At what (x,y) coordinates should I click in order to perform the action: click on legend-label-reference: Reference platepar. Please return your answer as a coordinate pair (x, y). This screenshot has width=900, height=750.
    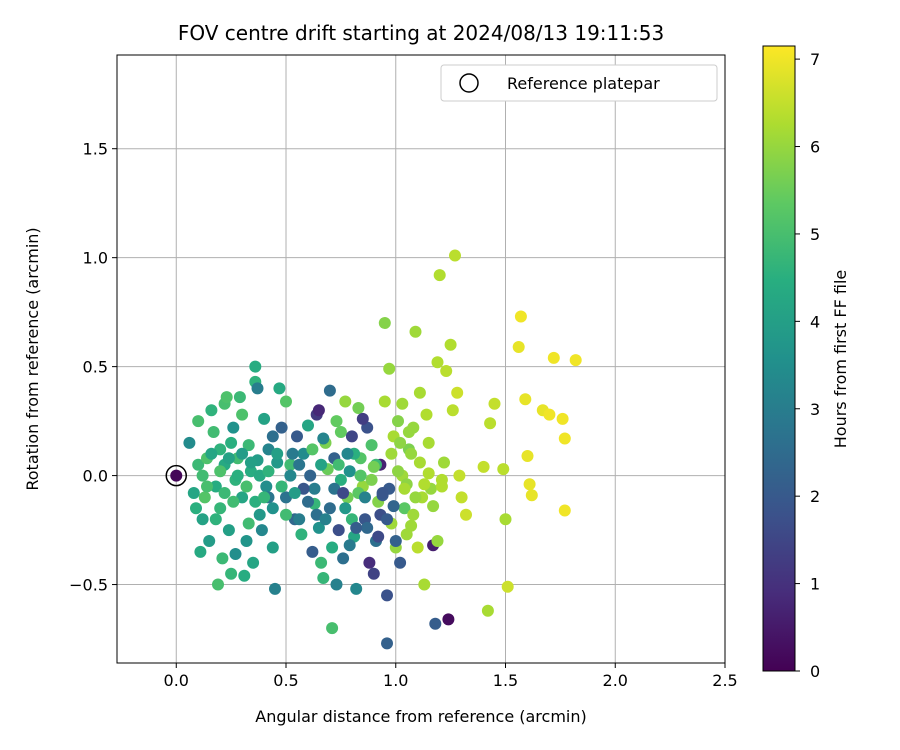
    Looking at the image, I should click on (583, 83).